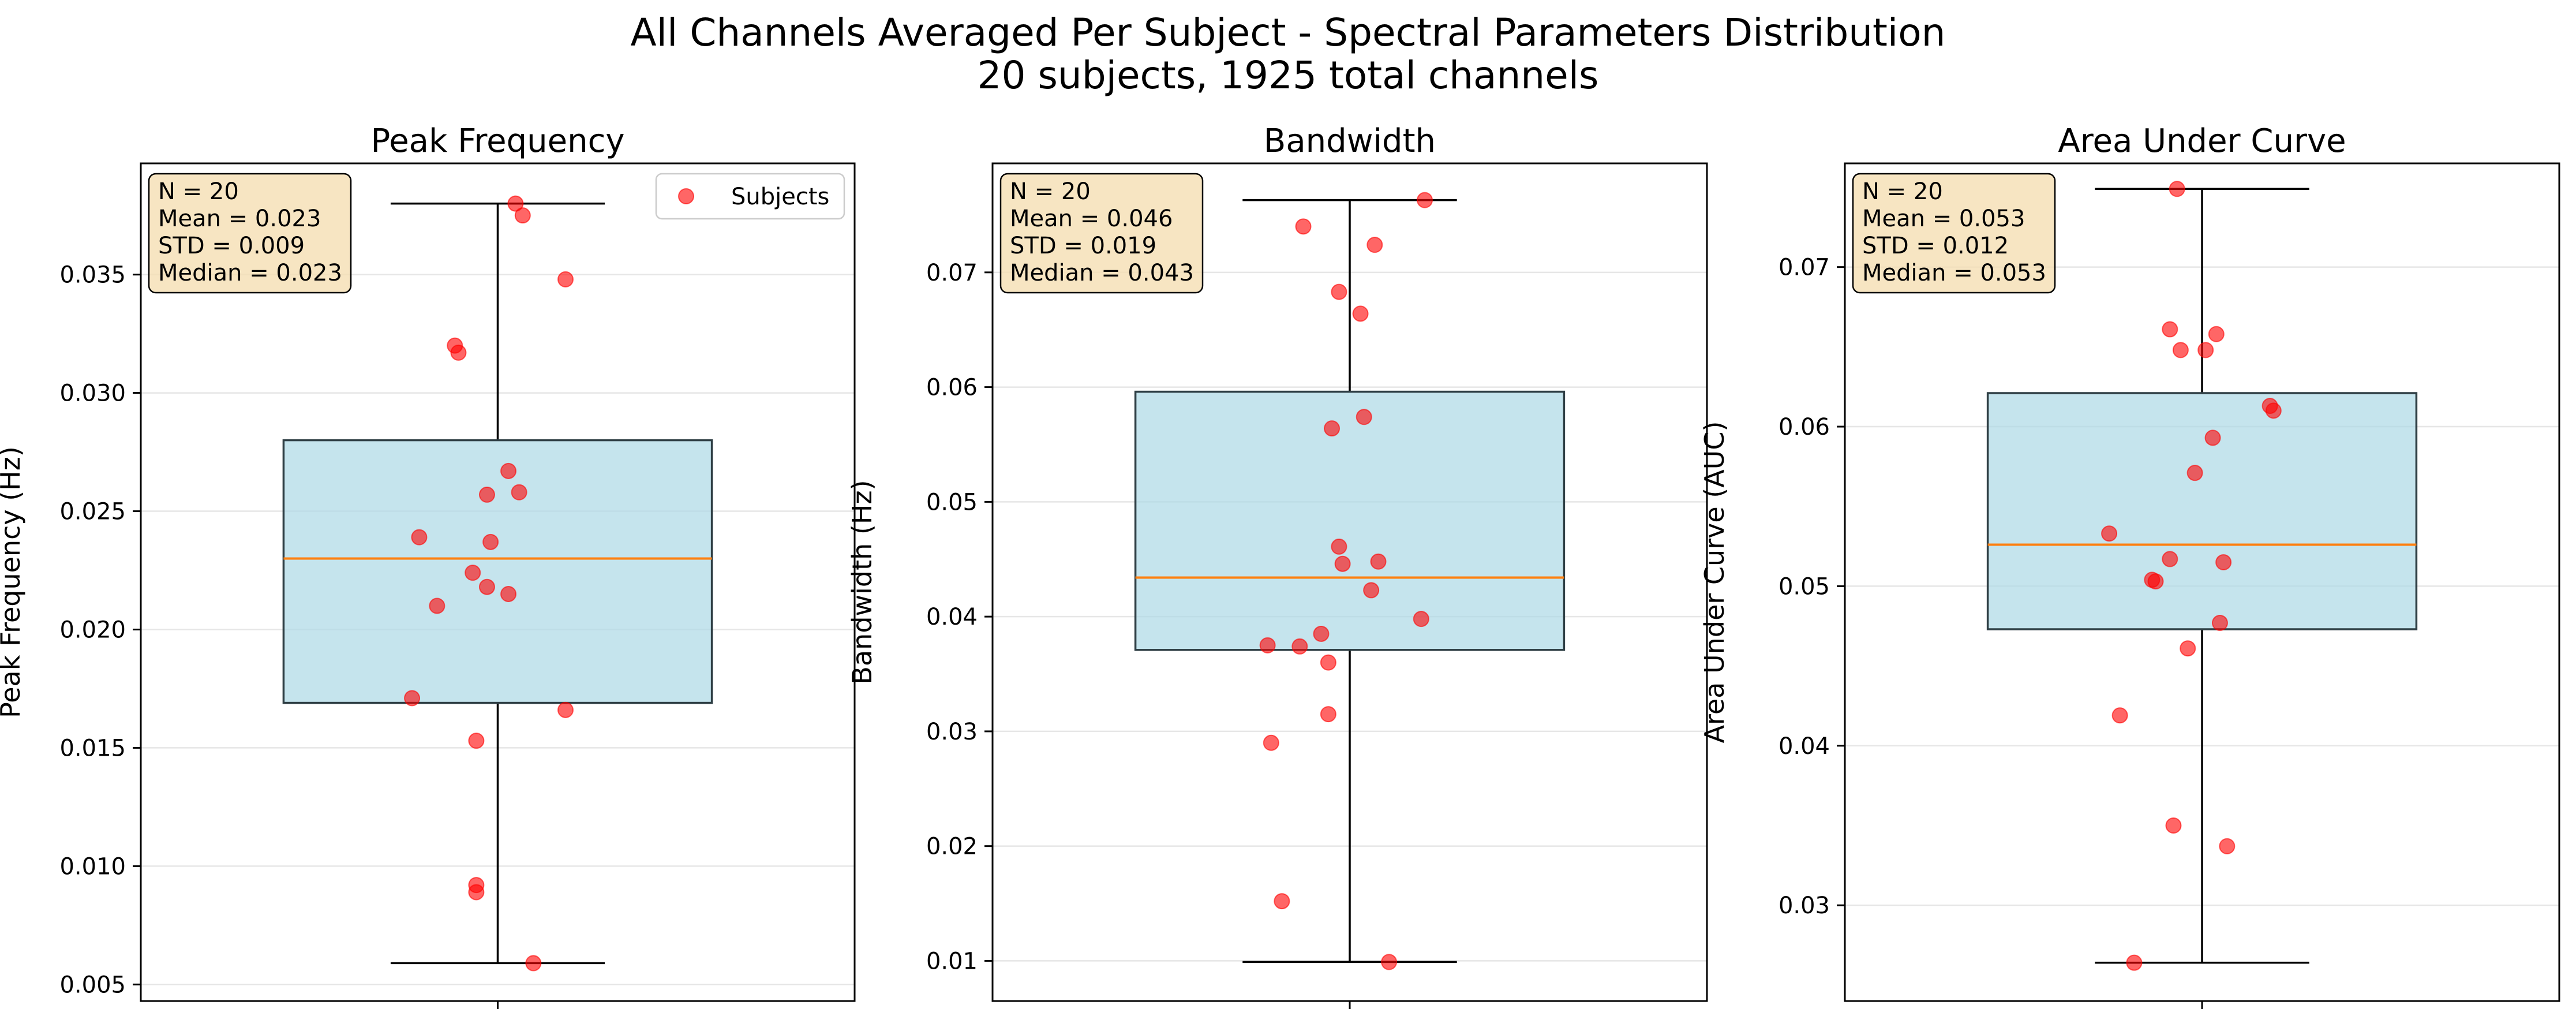  Describe the element at coordinates (1714, 582) in the screenshot. I see `y-axis-label: Area Under Curve (AUC)` at that location.